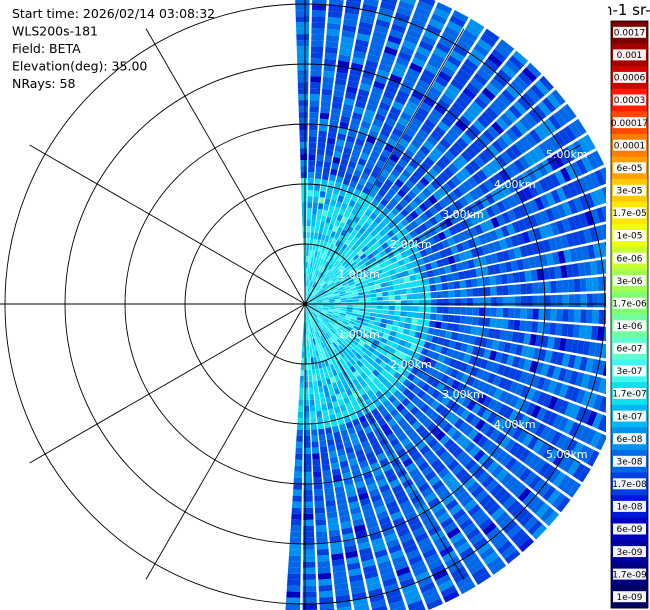 This screenshot has width=650, height=610. What do you see at coordinates (630, 327) in the screenshot?
I see `colorbar-tick-label: 1e-06` at bounding box center [630, 327].